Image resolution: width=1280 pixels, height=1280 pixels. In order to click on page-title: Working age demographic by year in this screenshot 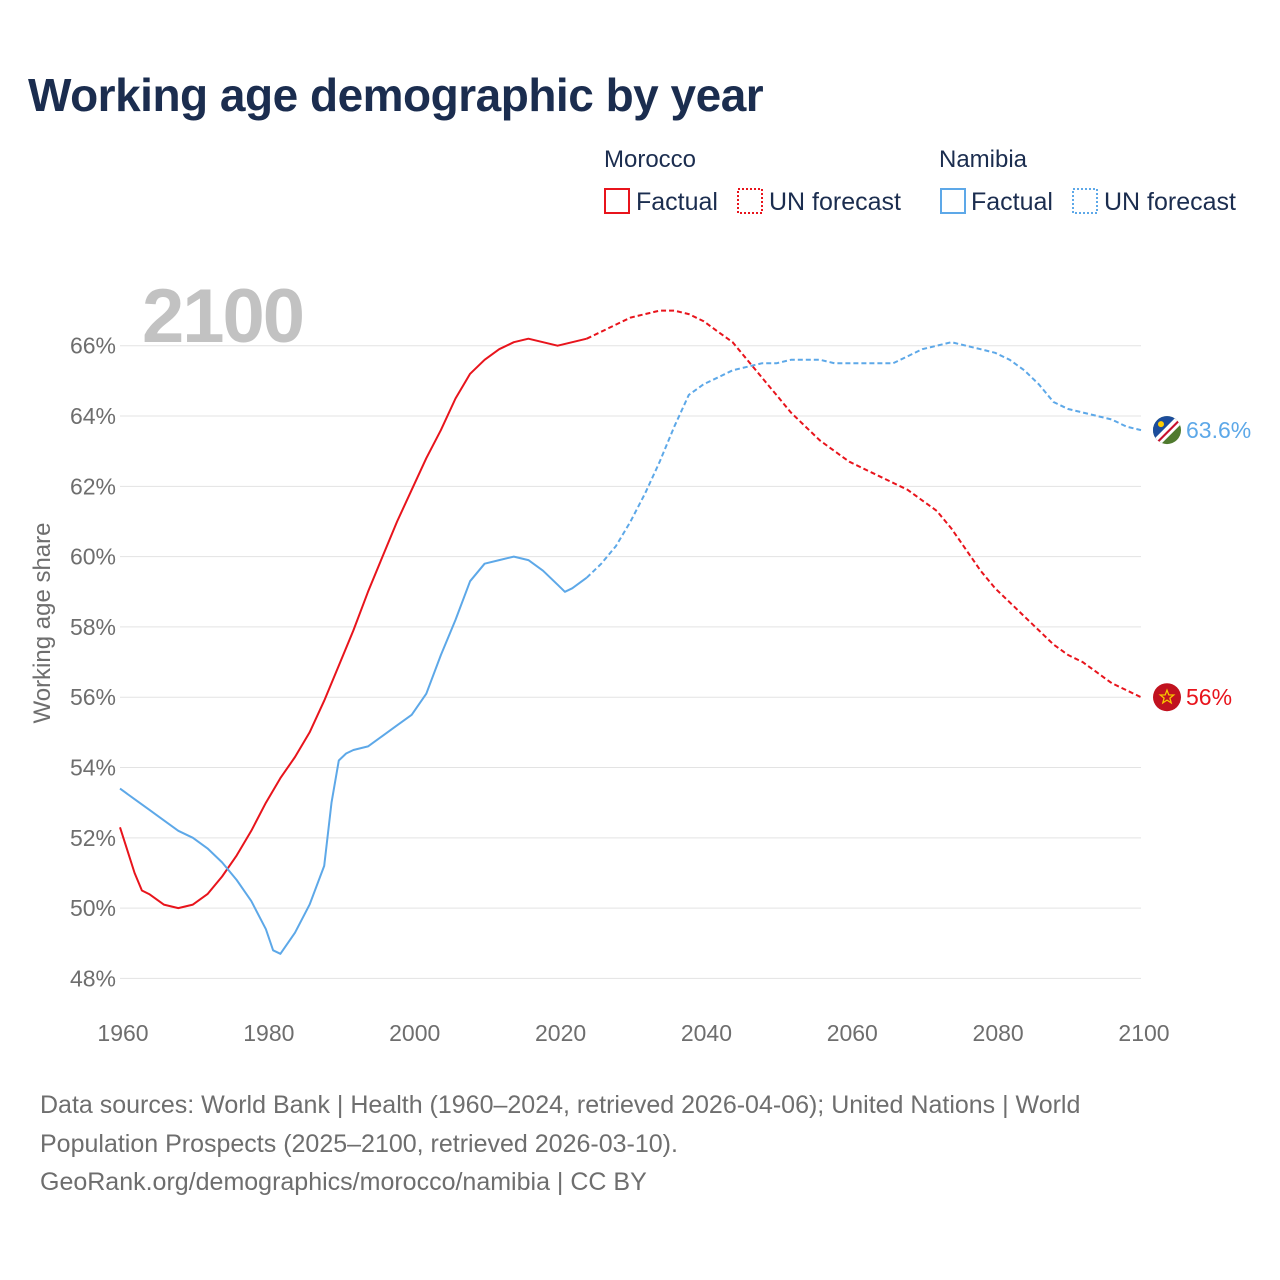, I will do `click(396, 95)`.